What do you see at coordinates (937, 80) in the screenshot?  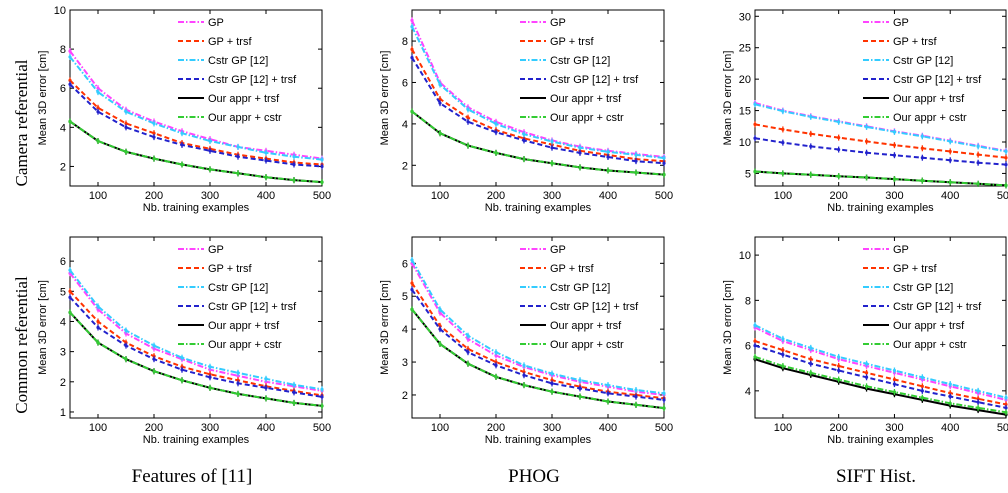 I see `legend-entry: Cstr GP [12] + trsf` at bounding box center [937, 80].